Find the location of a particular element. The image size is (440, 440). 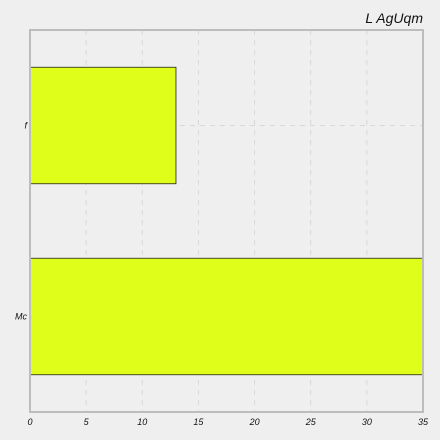

y-axis-ticks: f Mc is located at coordinates (21, 221).